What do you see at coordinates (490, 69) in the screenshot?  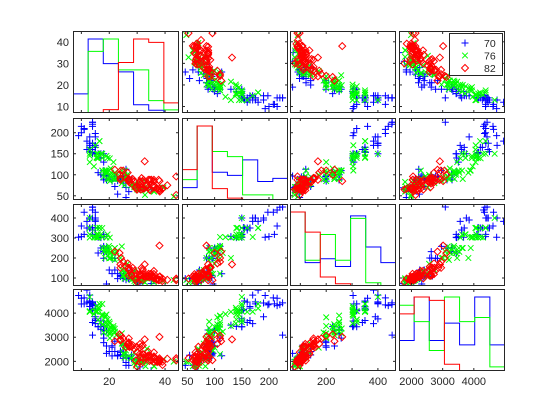 I see `legend-label: 82` at bounding box center [490, 69].